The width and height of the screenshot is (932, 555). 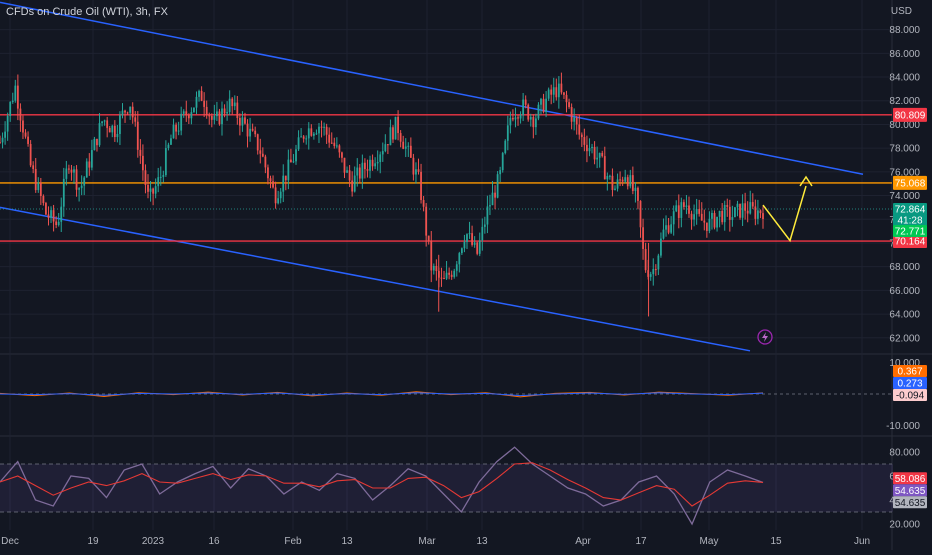 What do you see at coordinates (765, 337) in the screenshot?
I see `alert-icon` at bounding box center [765, 337].